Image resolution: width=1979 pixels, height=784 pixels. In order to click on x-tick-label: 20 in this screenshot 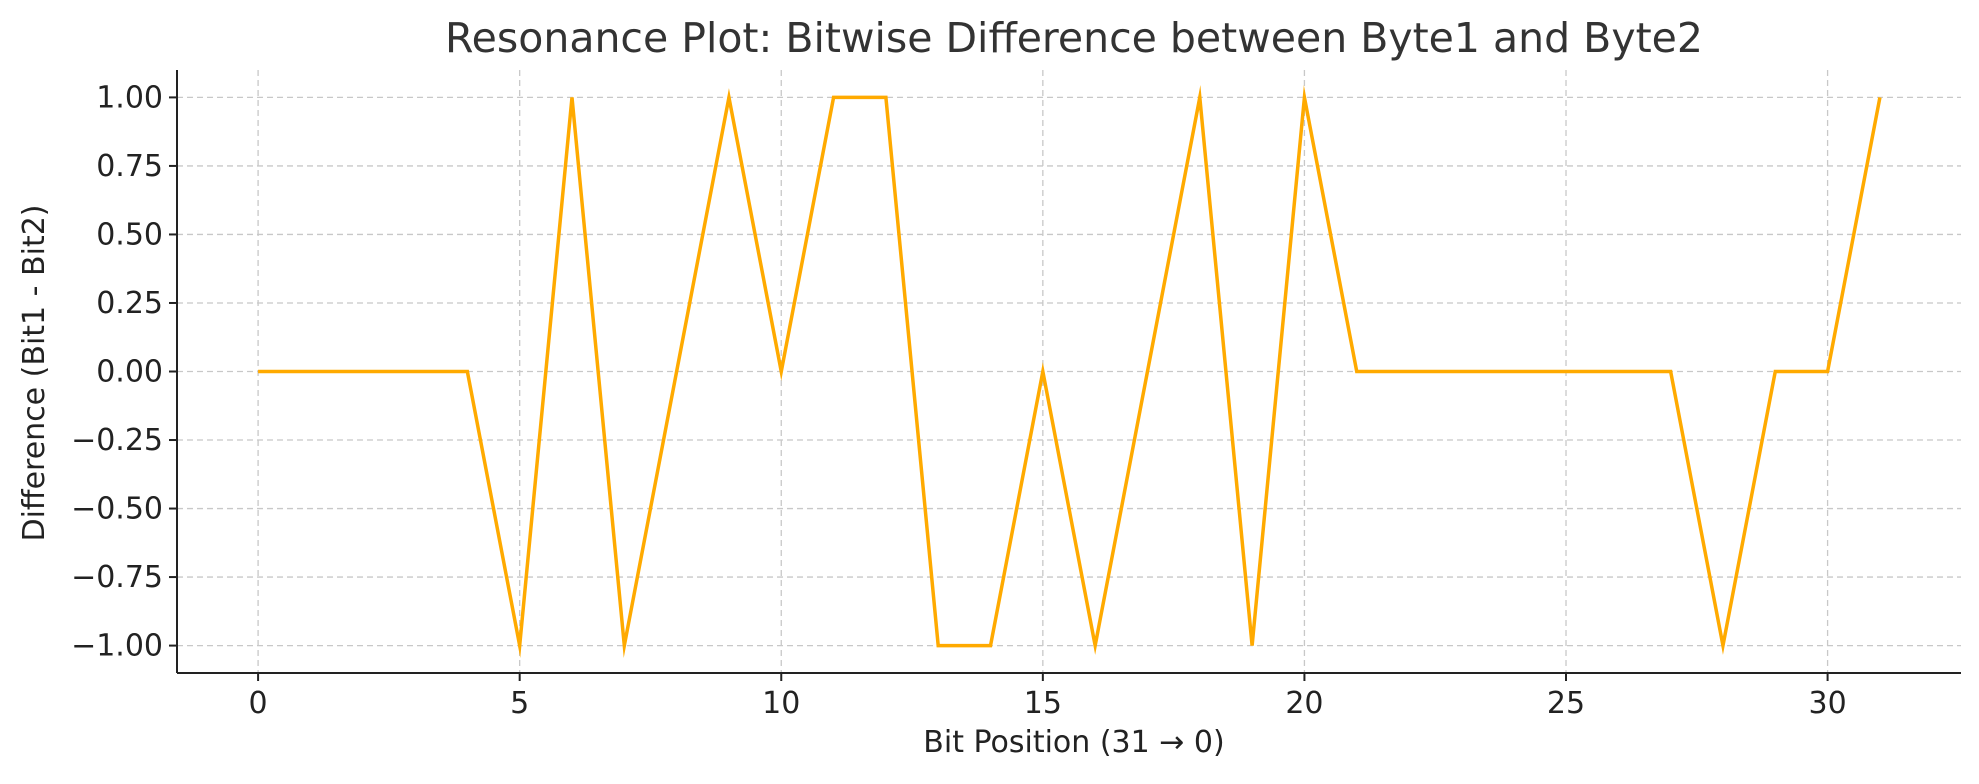, I will do `click(1304, 703)`.